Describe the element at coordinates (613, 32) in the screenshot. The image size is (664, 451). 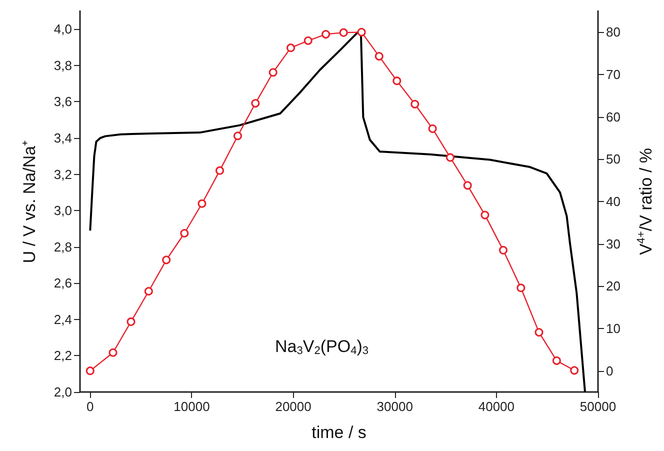
I see `y2-tick-label: 80` at that location.